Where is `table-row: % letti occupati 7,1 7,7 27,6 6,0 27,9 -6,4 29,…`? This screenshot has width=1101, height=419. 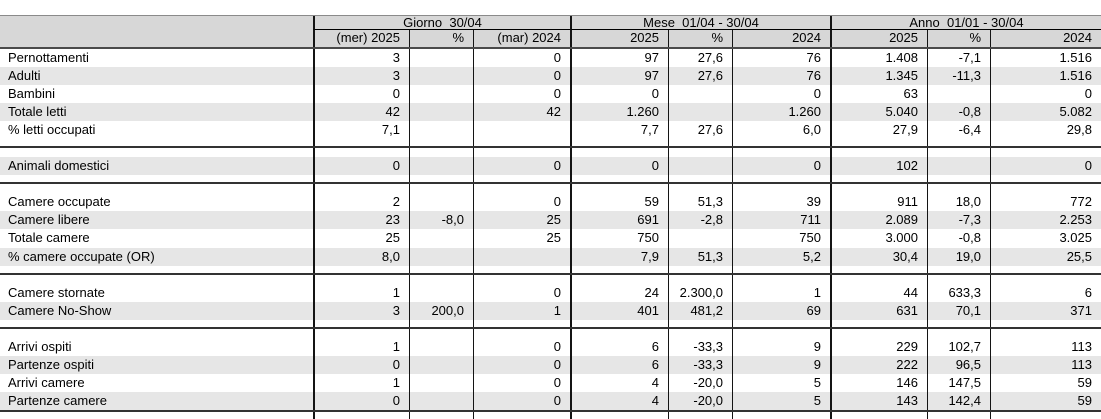 table-row: % letti occupati 7,1 7,7 27,6 6,0 27,9 -6,4 29,… is located at coordinates (550, 130).